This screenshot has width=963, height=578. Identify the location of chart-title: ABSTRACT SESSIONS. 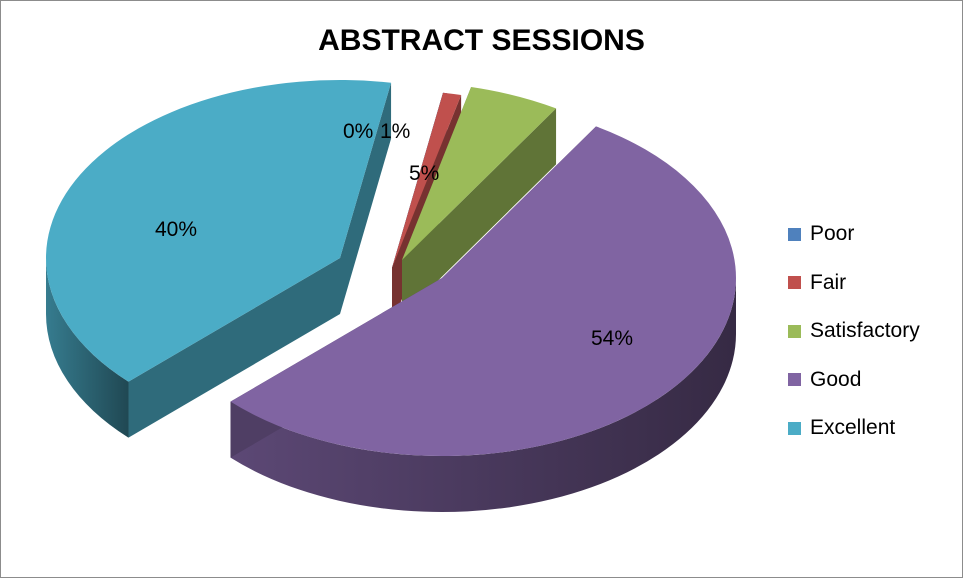
(481, 40).